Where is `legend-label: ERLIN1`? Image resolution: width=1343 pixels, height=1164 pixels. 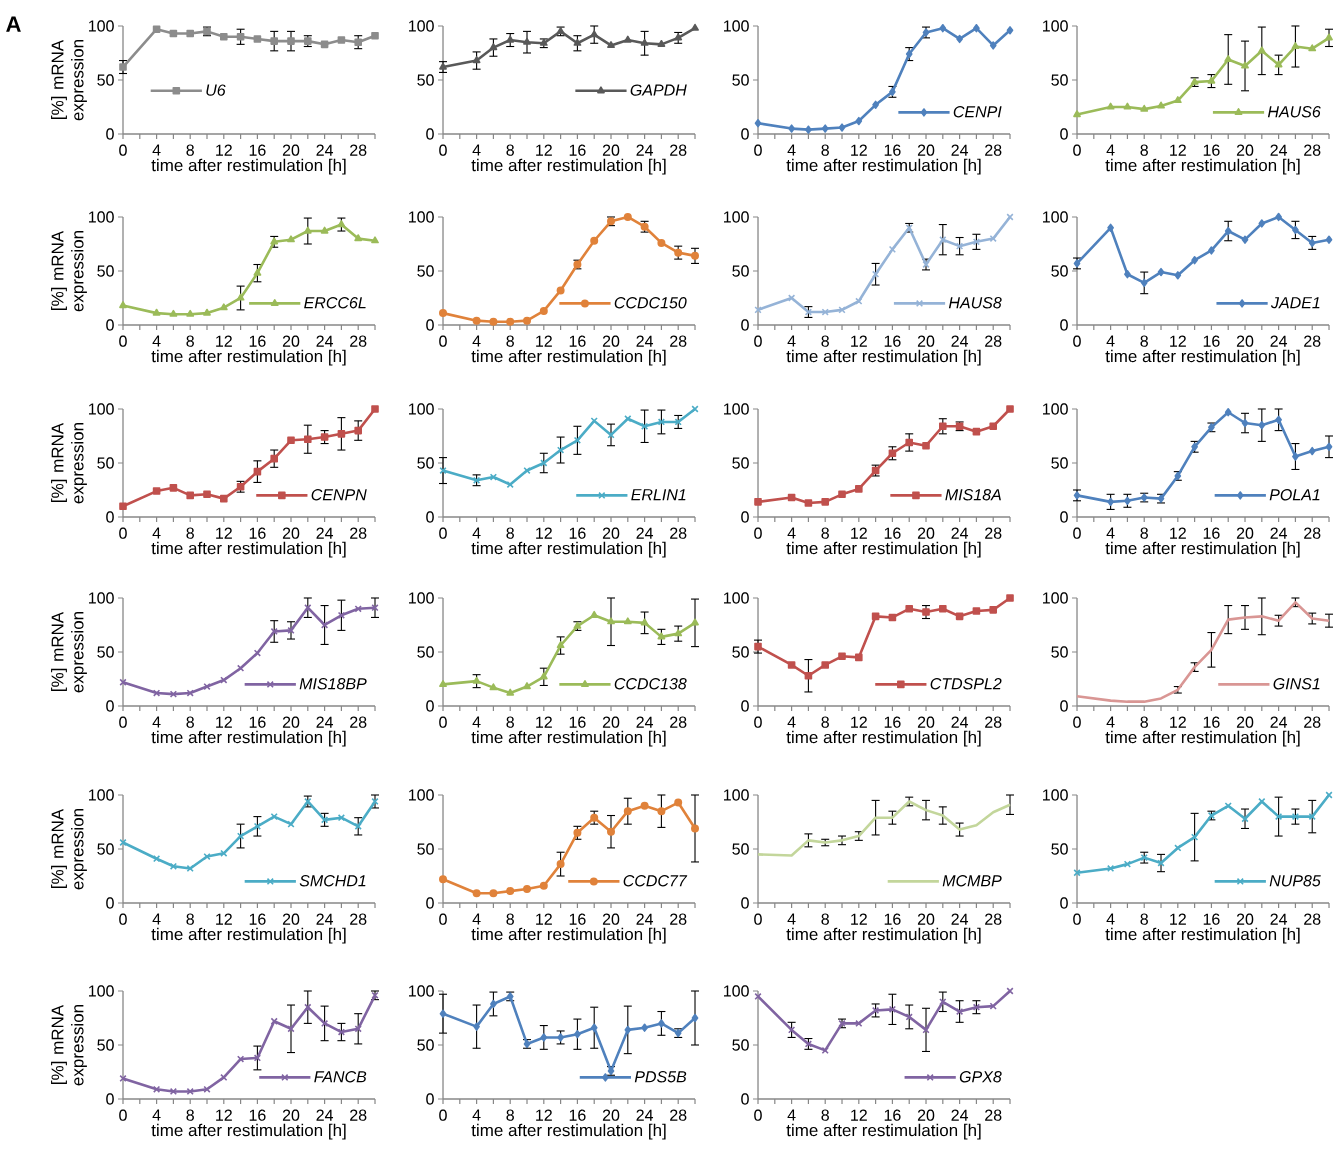 legend-label: ERLIN1 is located at coordinates (658, 495).